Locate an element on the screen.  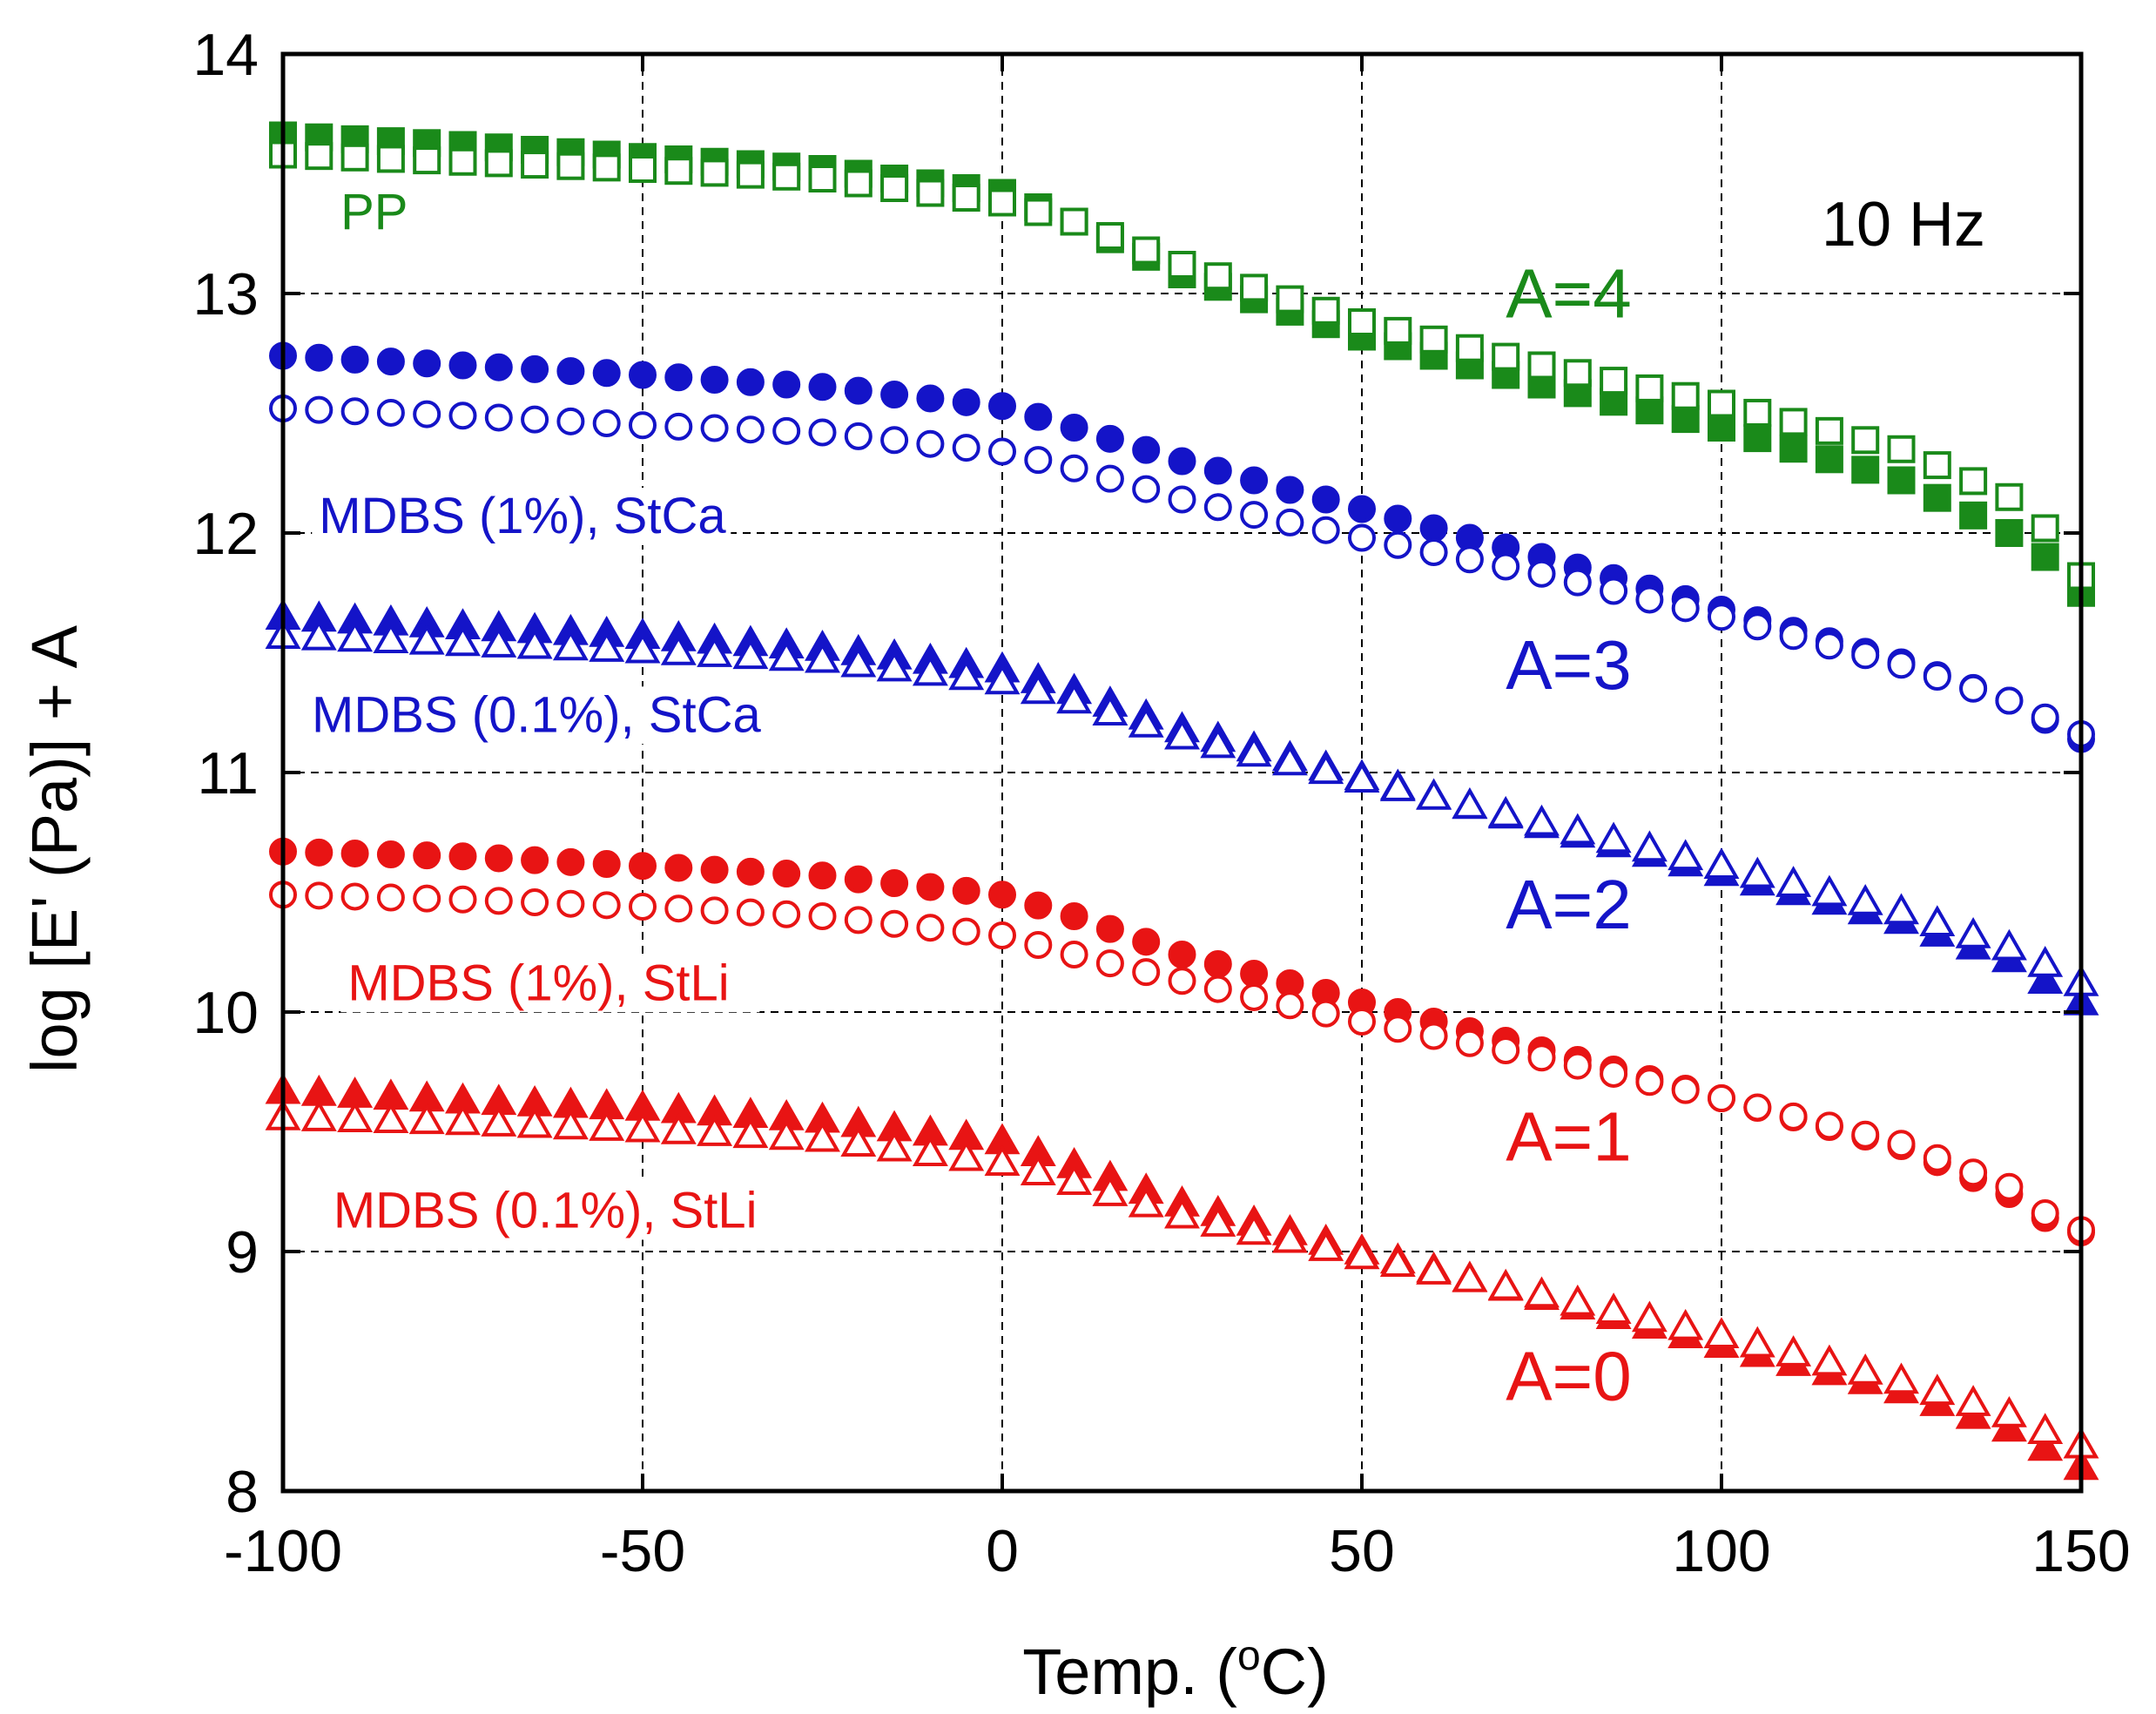
annotation-label: MDBS (0.1%), StCa is located at coordinates (536, 714).